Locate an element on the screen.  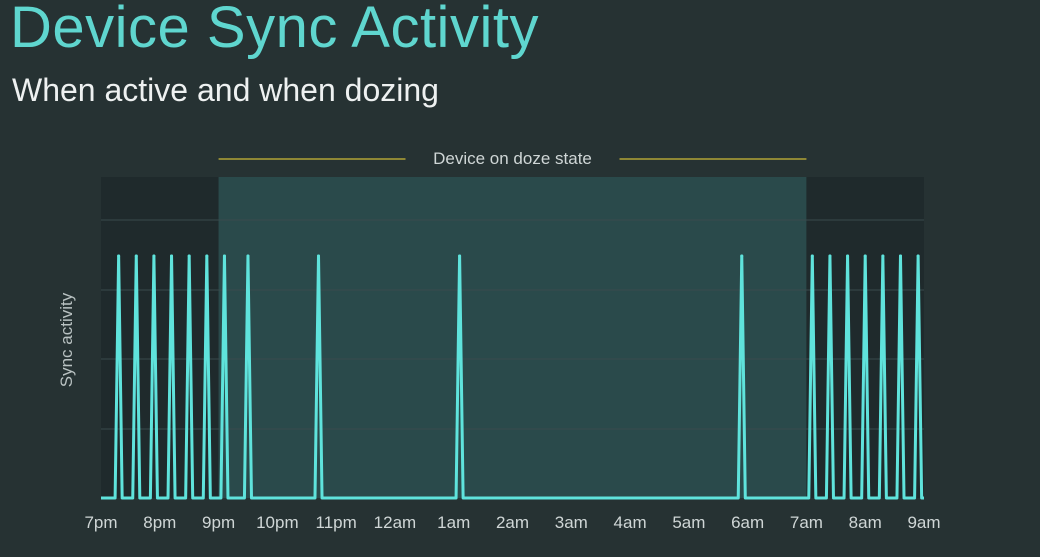
x-tick-8am: 8am is located at coordinates (865, 522).